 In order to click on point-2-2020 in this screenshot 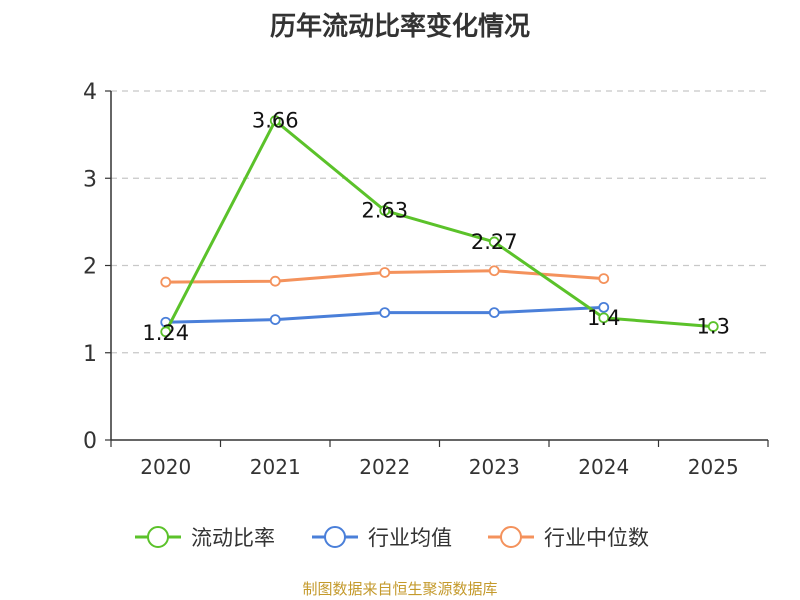, I will do `click(166, 282)`.